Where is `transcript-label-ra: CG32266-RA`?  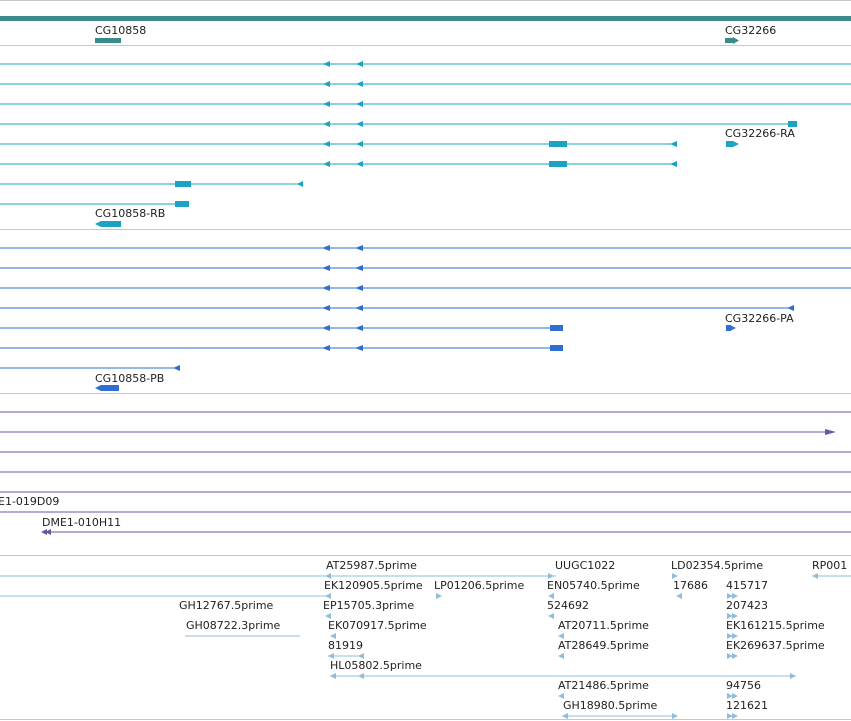 transcript-label-ra: CG32266-RA is located at coordinates (760, 133).